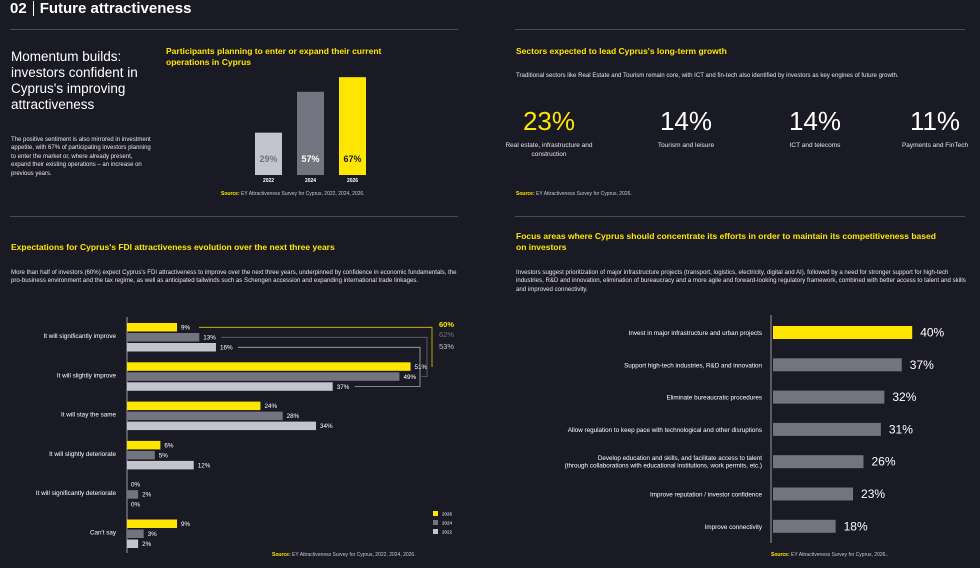 Image resolution: width=980 pixels, height=568 pixels. What do you see at coordinates (447, 532) in the screenshot?
I see `legend-label-2022: 2022` at bounding box center [447, 532].